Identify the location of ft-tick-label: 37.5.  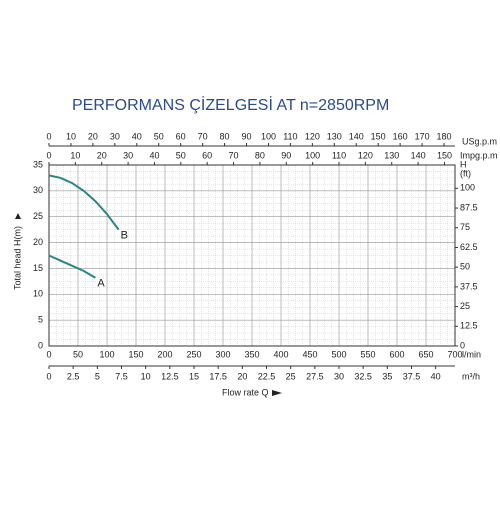
(469, 286).